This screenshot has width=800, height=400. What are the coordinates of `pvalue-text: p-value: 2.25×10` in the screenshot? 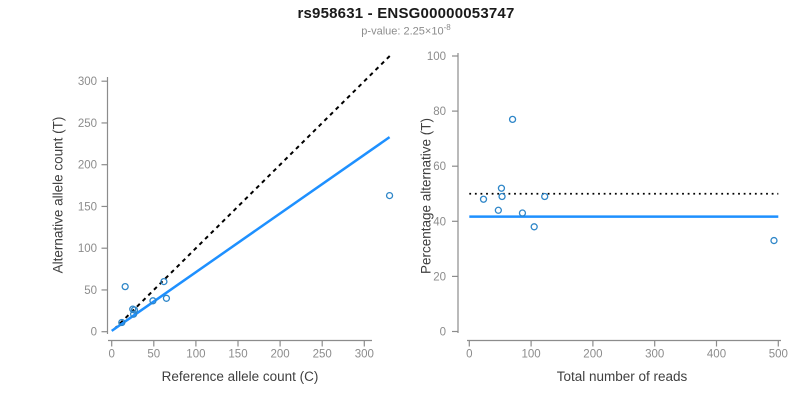 It's located at (402, 31).